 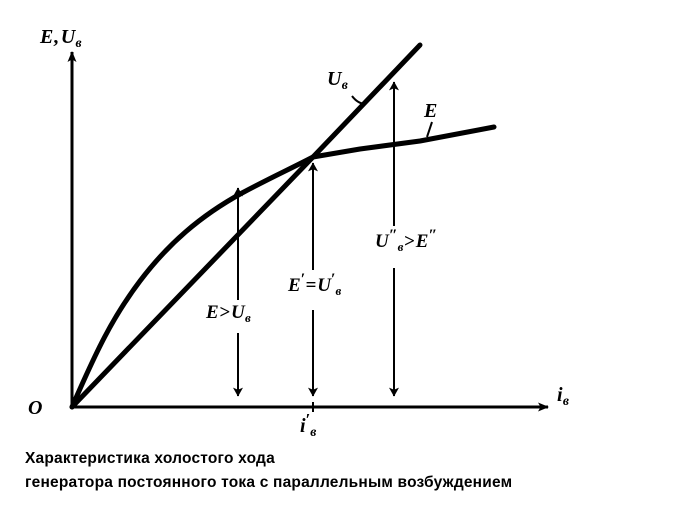 What do you see at coordinates (432, 235) in the screenshot?
I see `annotation-right-rhs-prime: ″` at bounding box center [432, 235].